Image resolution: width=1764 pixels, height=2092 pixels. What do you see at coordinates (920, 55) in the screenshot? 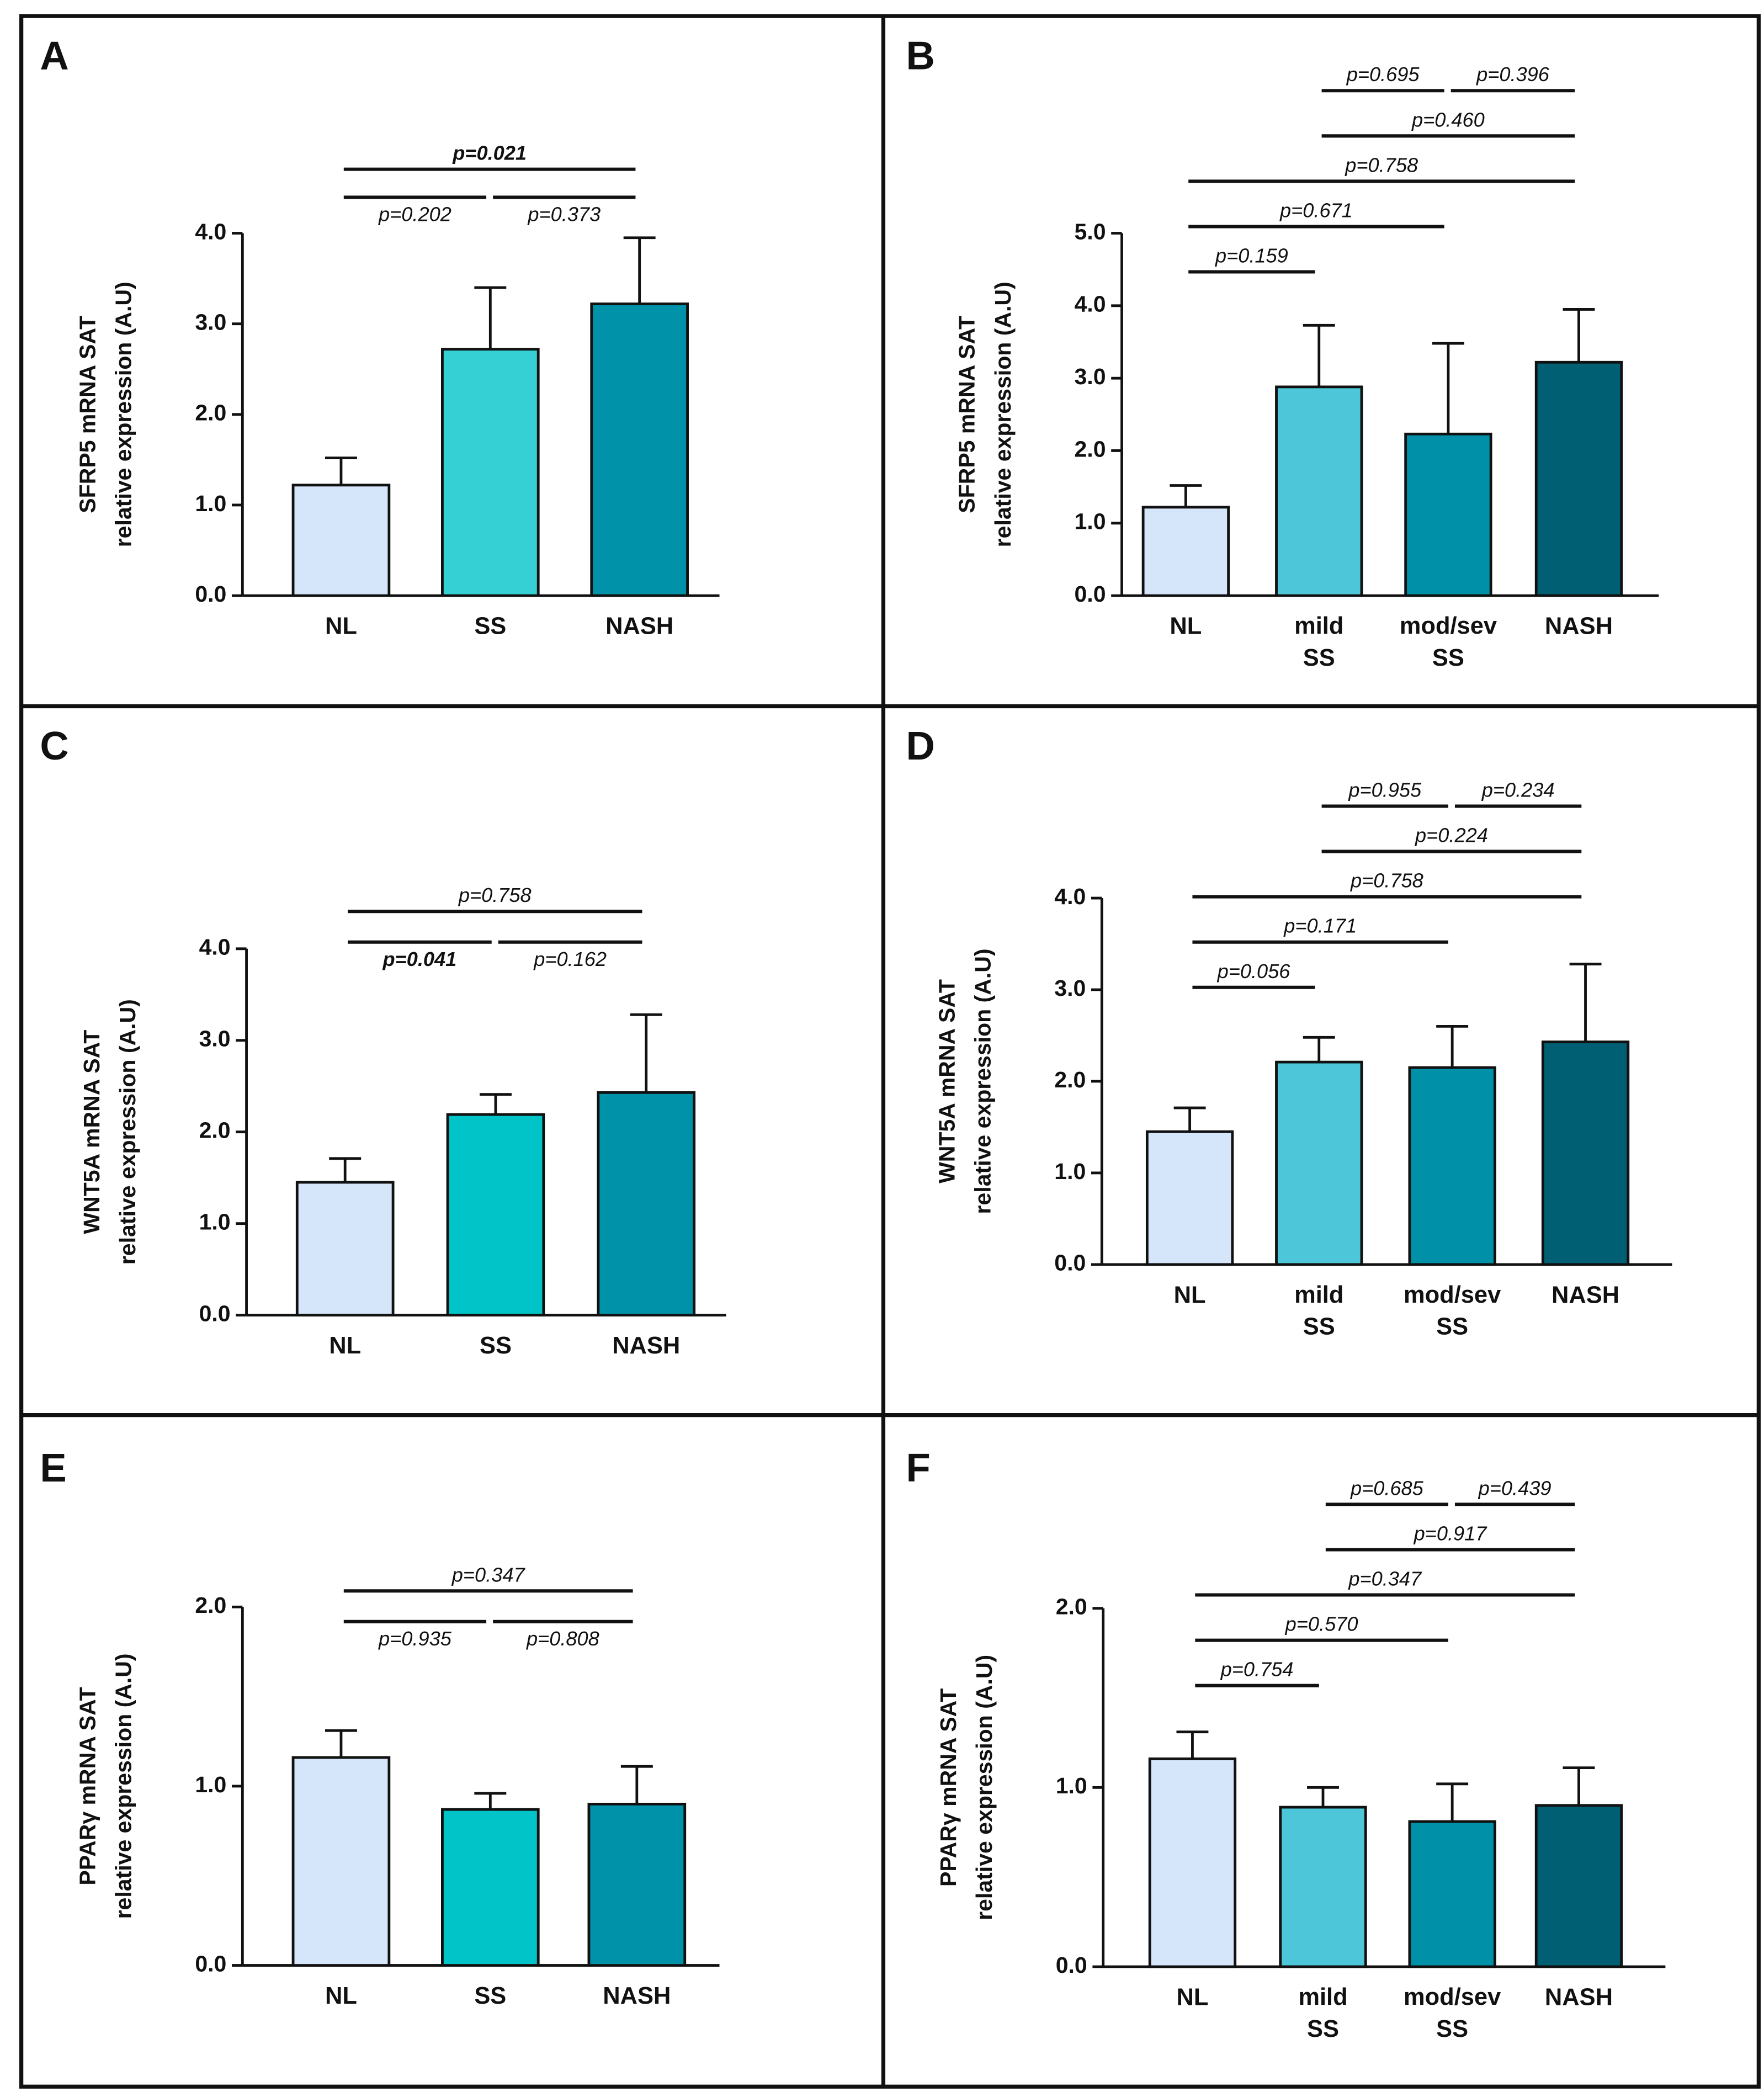
I see `panel-letter: B` at bounding box center [920, 55].